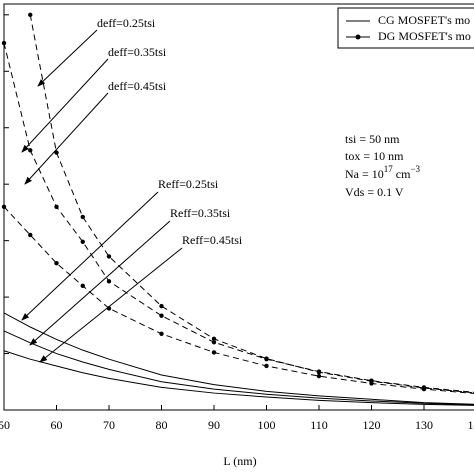  What do you see at coordinates (372, 139) in the screenshot?
I see `parameter: tsi = 50 nm` at bounding box center [372, 139].